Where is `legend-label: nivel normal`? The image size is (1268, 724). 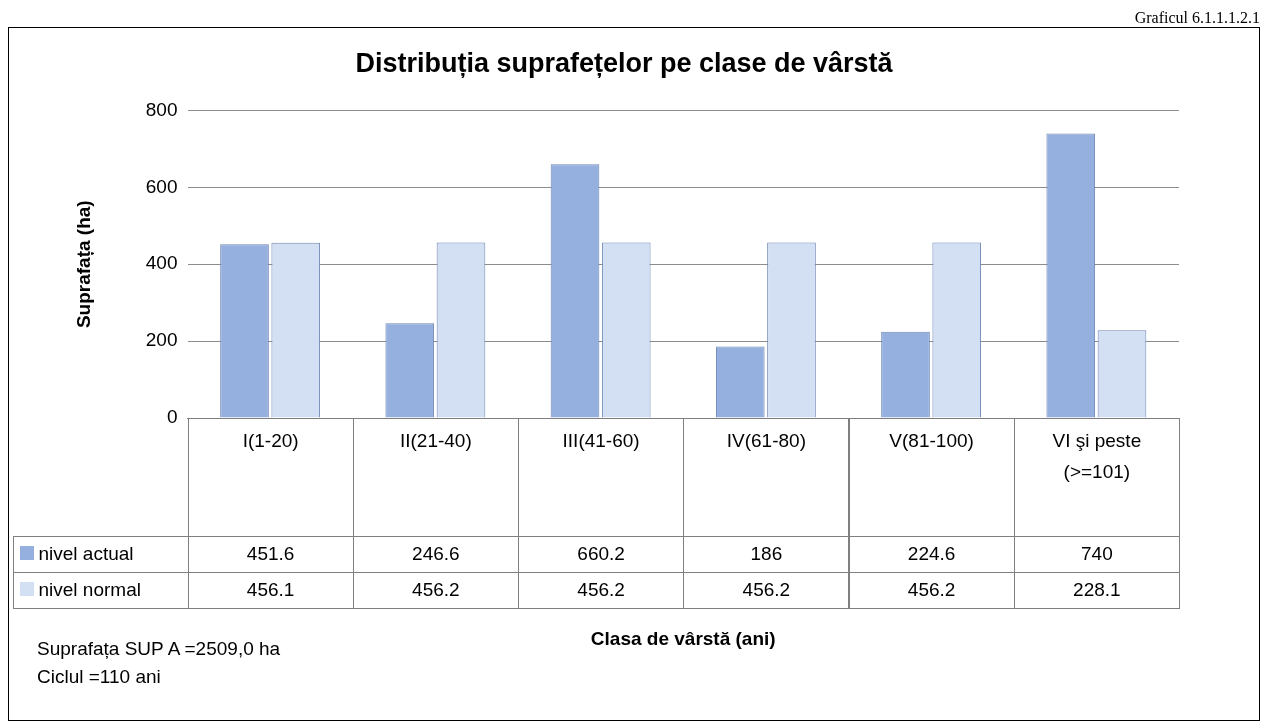
legend-label: nivel normal is located at coordinates (100, 590).